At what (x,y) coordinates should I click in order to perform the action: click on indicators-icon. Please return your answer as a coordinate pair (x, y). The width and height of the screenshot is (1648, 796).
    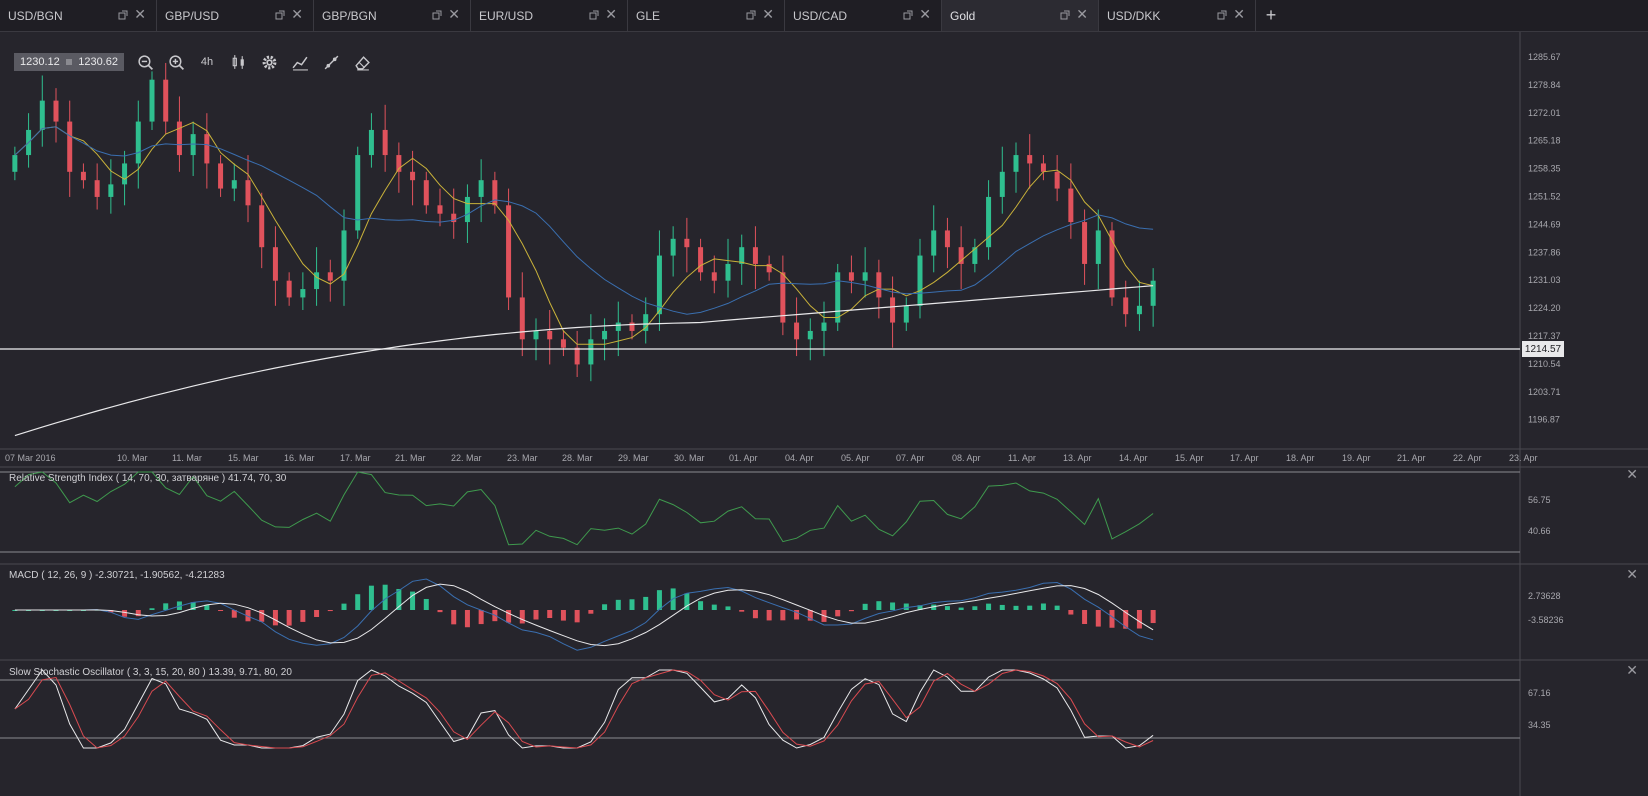
    Looking at the image, I should click on (300, 62).